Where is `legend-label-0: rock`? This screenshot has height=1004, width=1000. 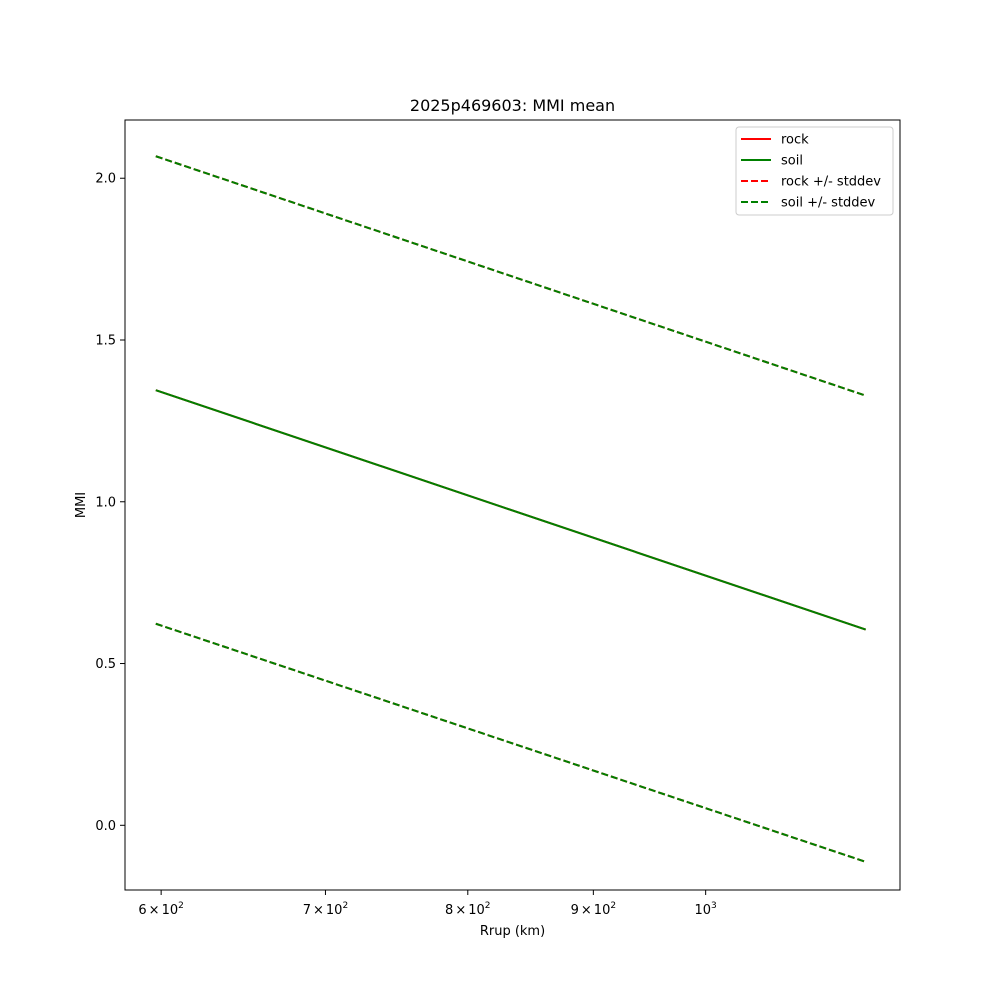
legend-label-0: rock is located at coordinates (795, 140).